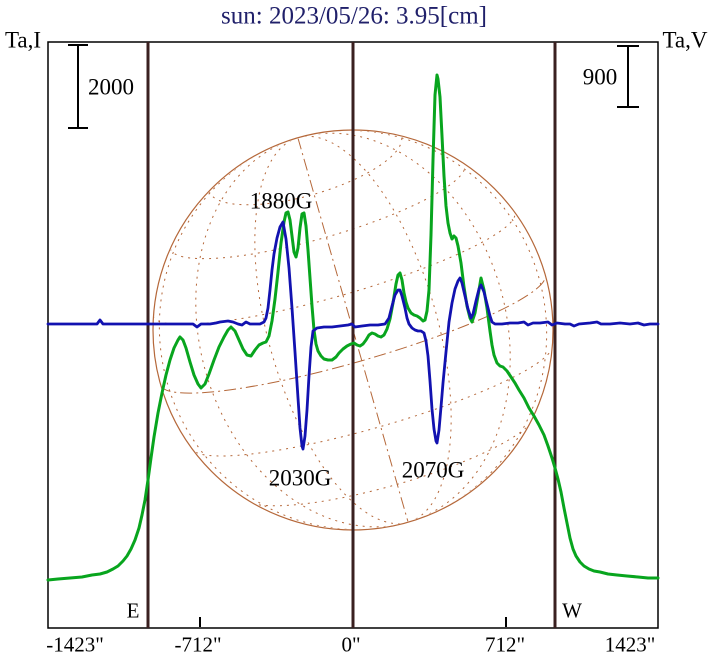 Image resolution: width=708 pixels, height=662 pixels. Describe the element at coordinates (198, 644) in the screenshot. I see `x-tick-label-neg712: -712"` at that location.